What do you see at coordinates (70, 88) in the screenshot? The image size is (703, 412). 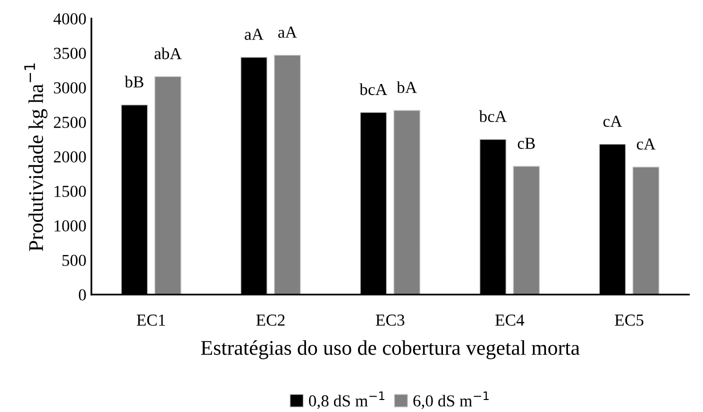 I see `y-tick-label: 3000` at bounding box center [70, 88].